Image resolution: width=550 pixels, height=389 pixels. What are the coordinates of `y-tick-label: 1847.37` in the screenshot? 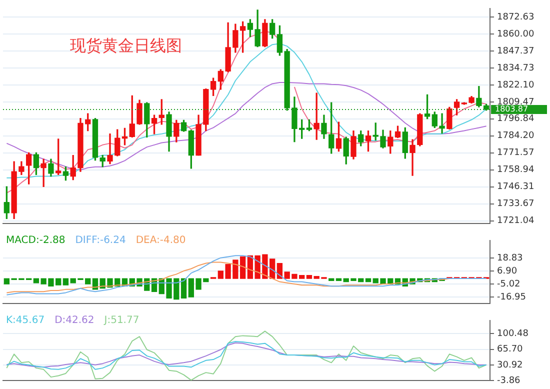 It's located at (515, 51).